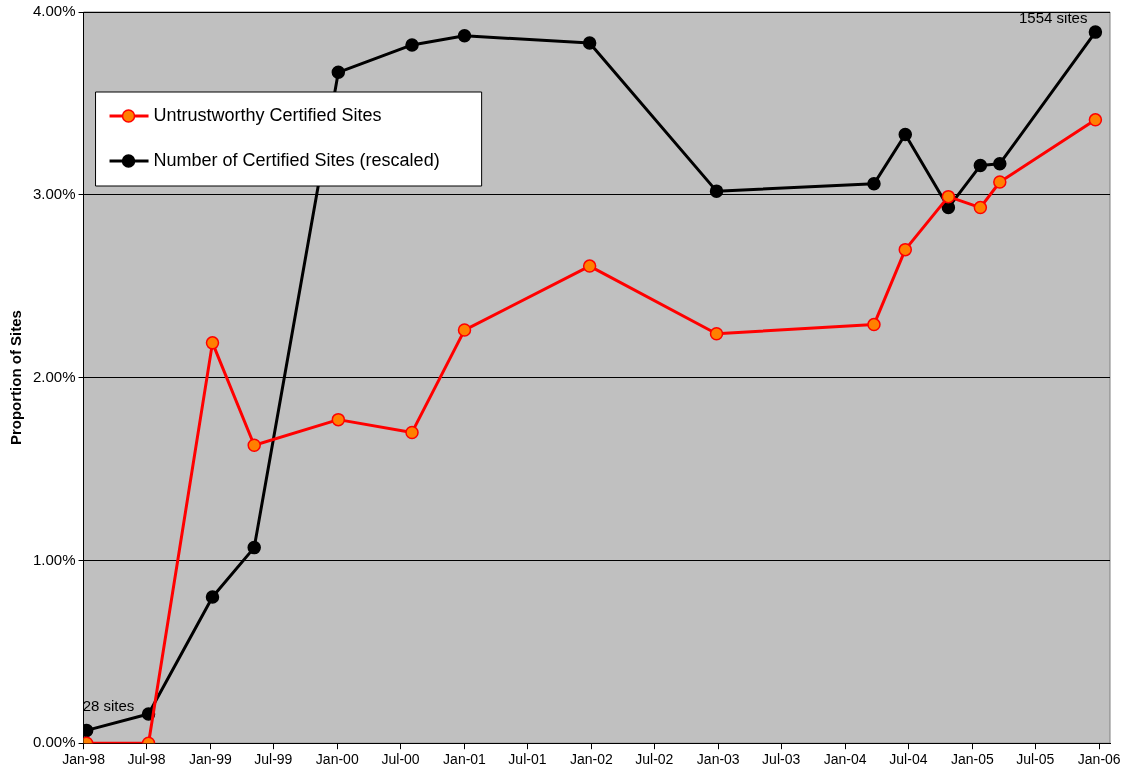 The height and width of the screenshot is (772, 1130). Describe the element at coordinates (908, 759) in the screenshot. I see `x-tick-label: Jul-04` at that location.